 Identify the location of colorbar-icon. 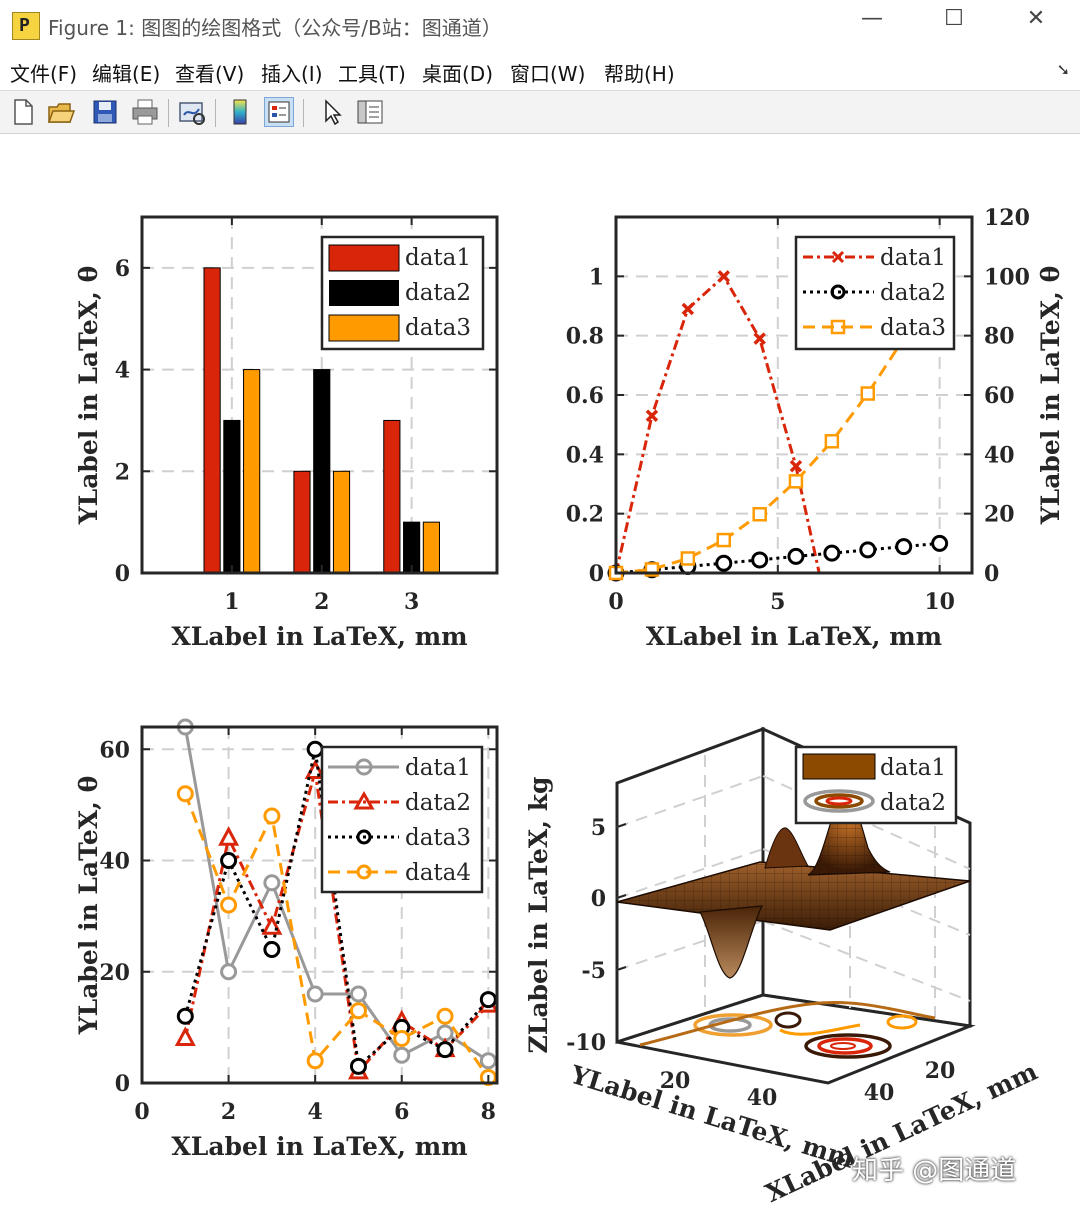
(240, 112).